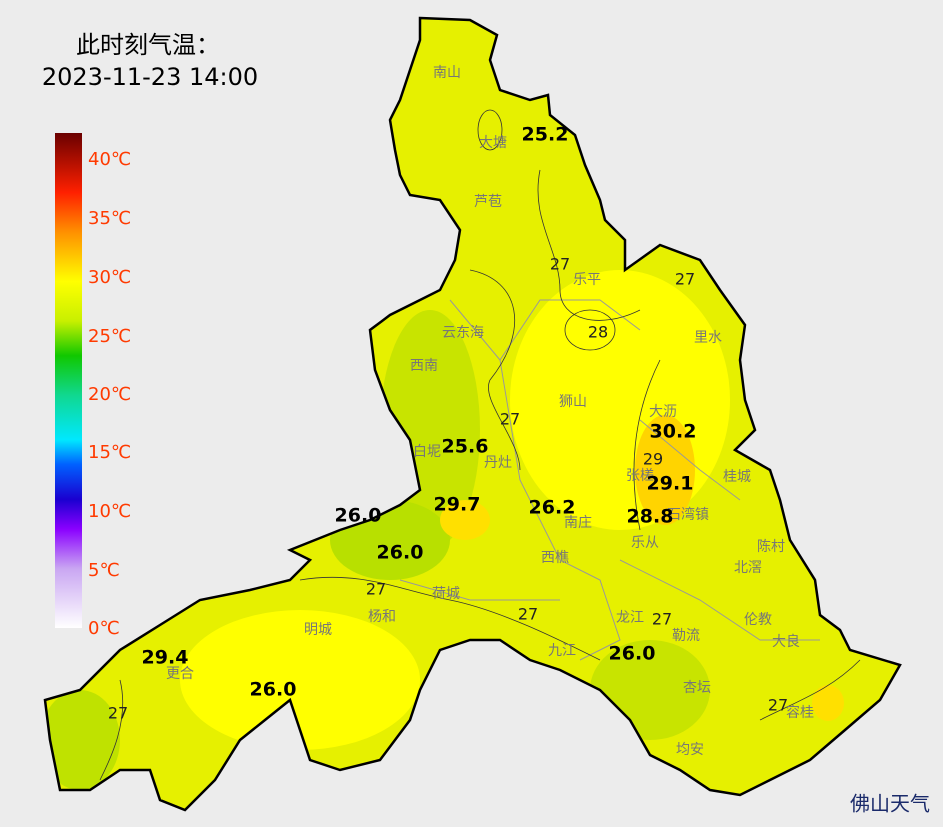  I want to click on legend-label: 25℃, so click(109, 336).